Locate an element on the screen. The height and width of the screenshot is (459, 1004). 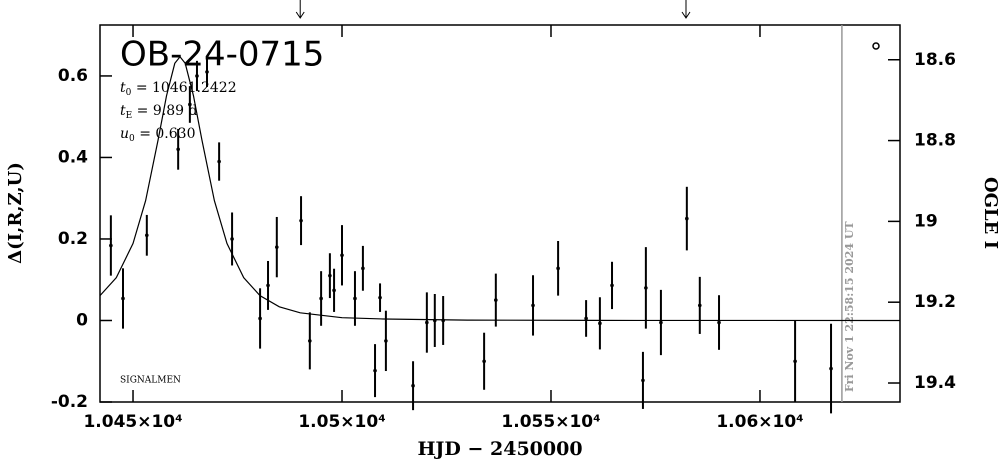
credit: SIGNALMEN is located at coordinates (150, 381).